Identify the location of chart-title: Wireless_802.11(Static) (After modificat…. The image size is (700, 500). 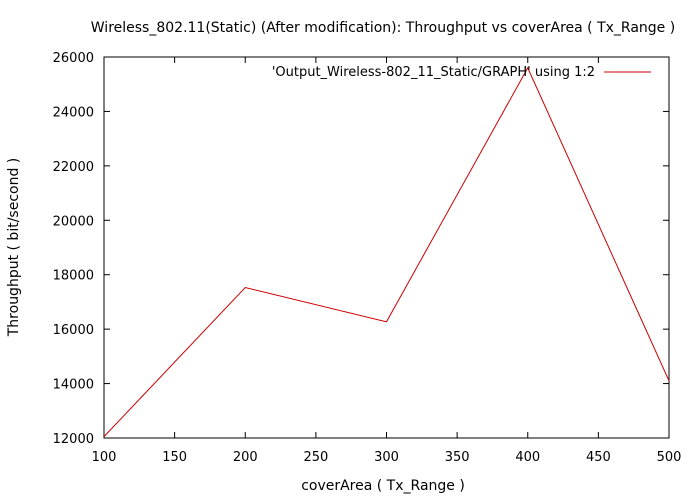
(383, 28).